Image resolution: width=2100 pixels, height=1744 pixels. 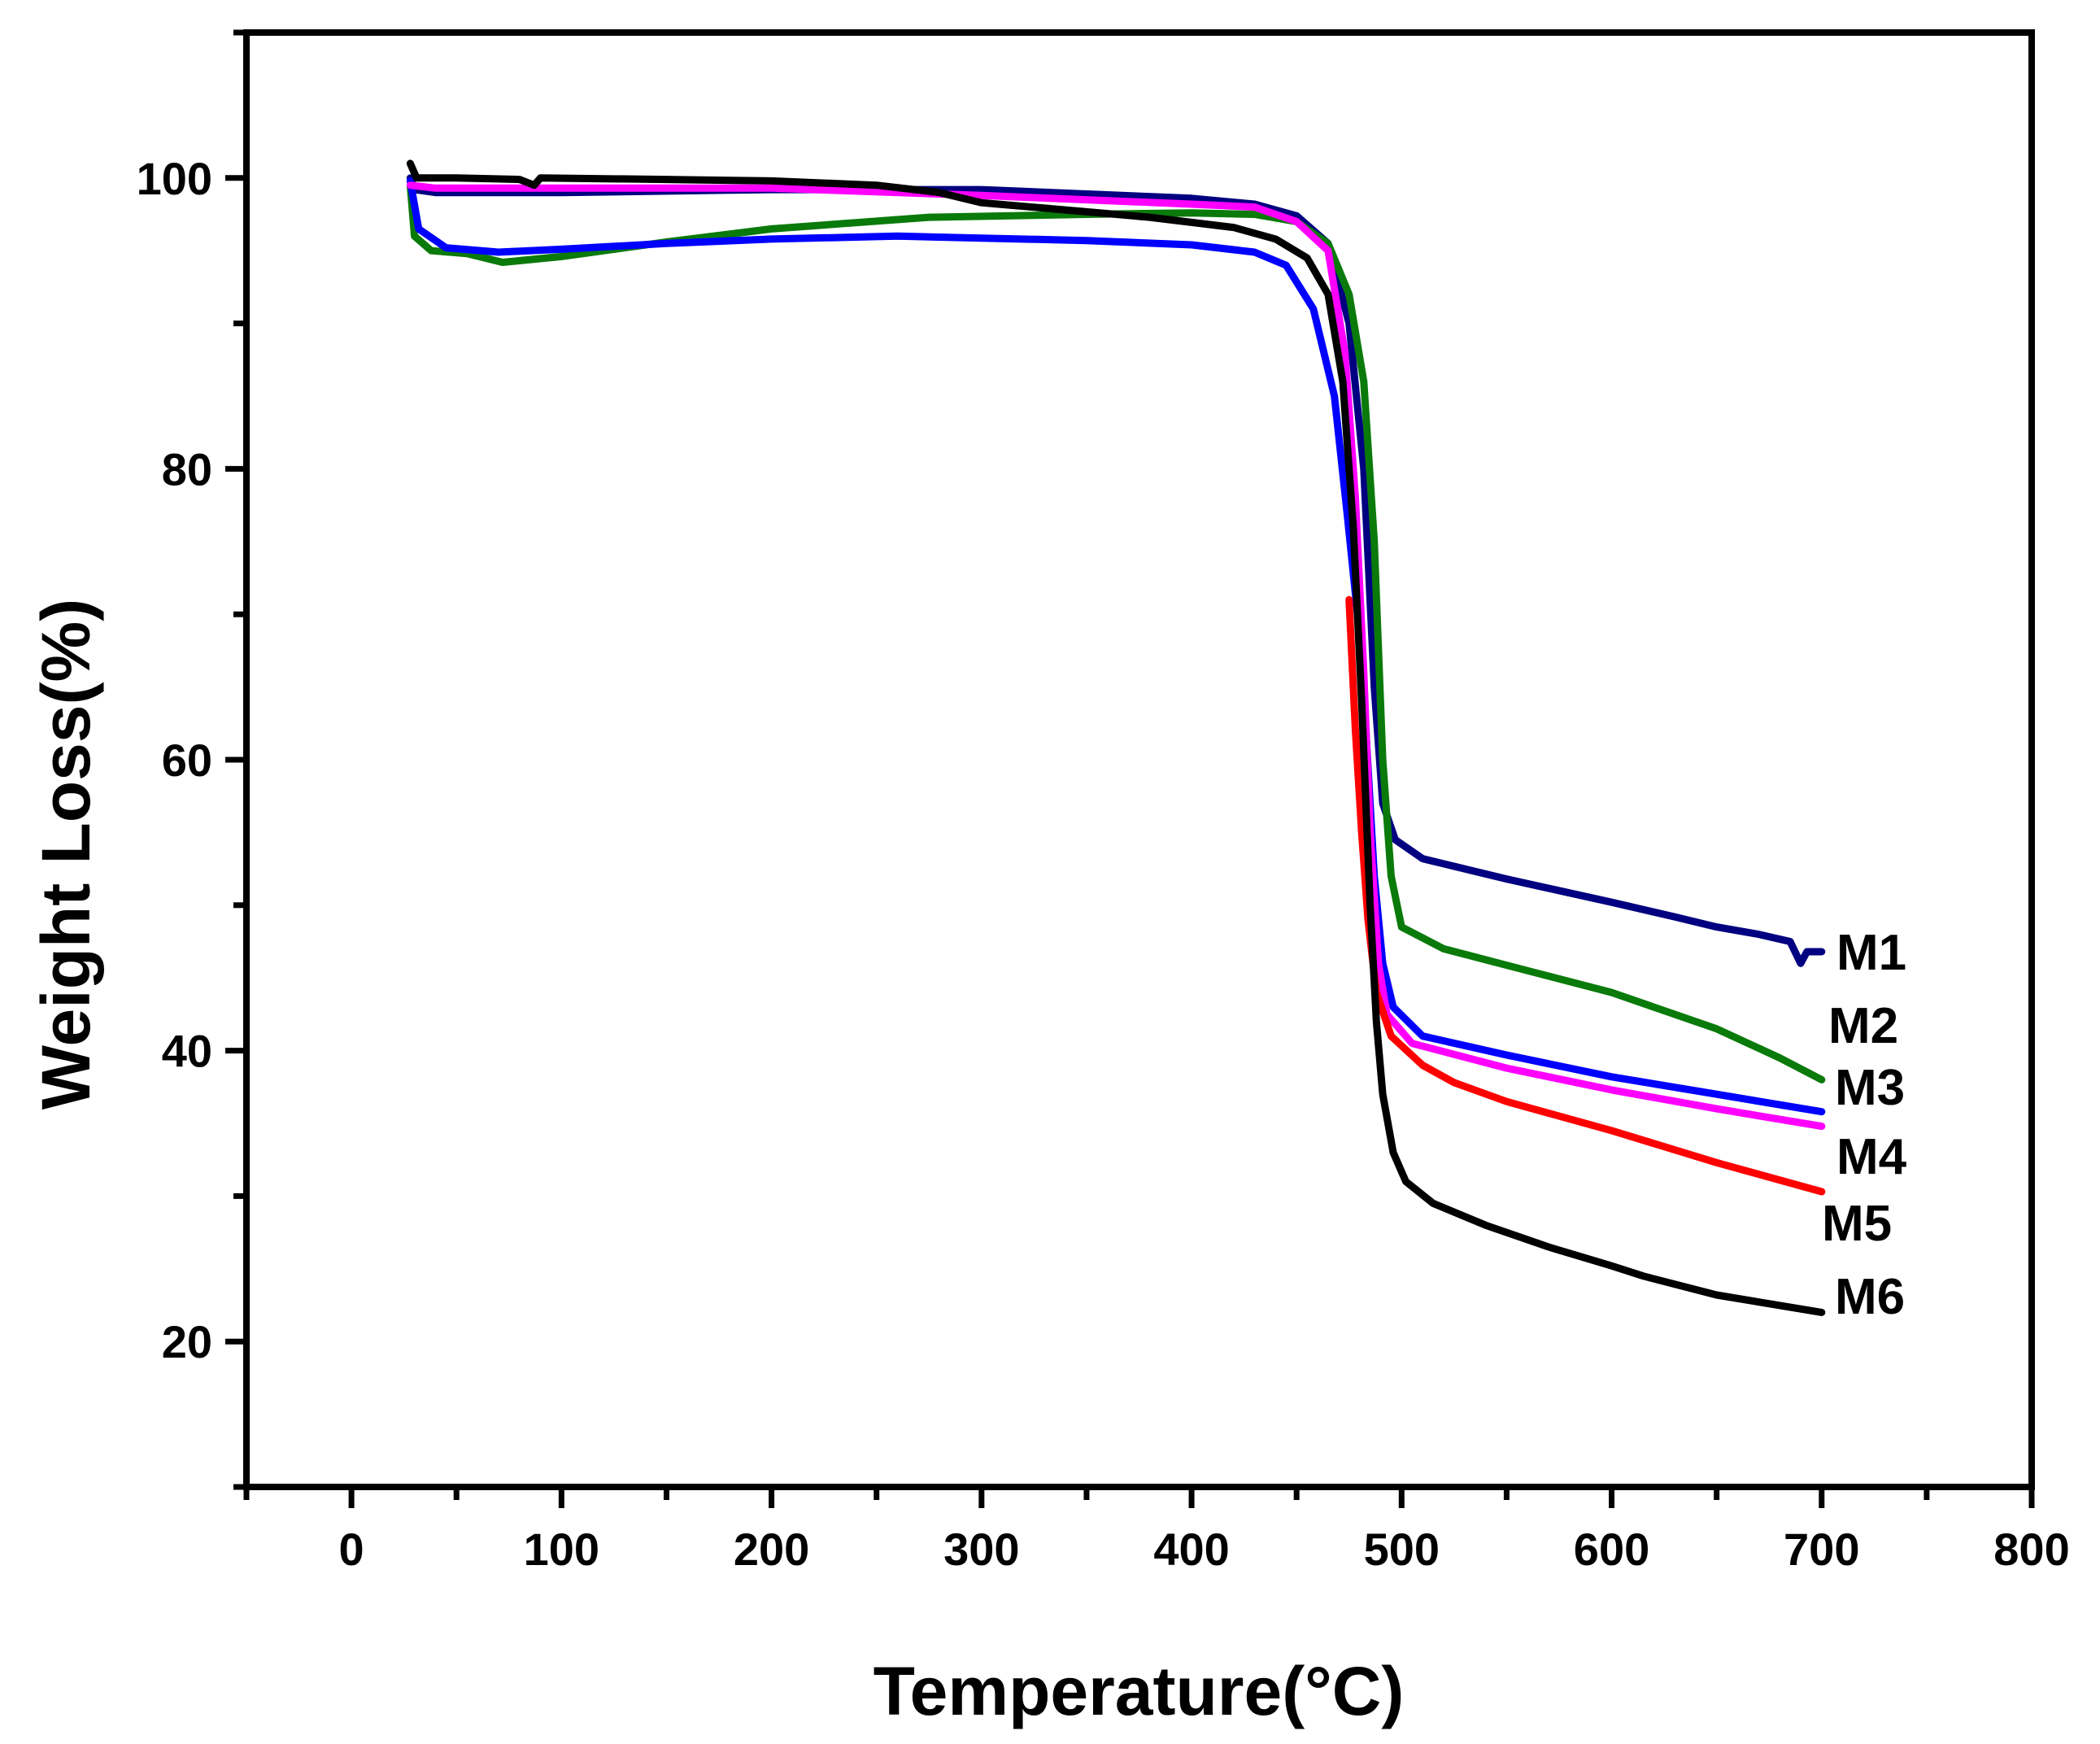 What do you see at coordinates (187, 1051) in the screenshot?
I see `y-tick-label: 40` at bounding box center [187, 1051].